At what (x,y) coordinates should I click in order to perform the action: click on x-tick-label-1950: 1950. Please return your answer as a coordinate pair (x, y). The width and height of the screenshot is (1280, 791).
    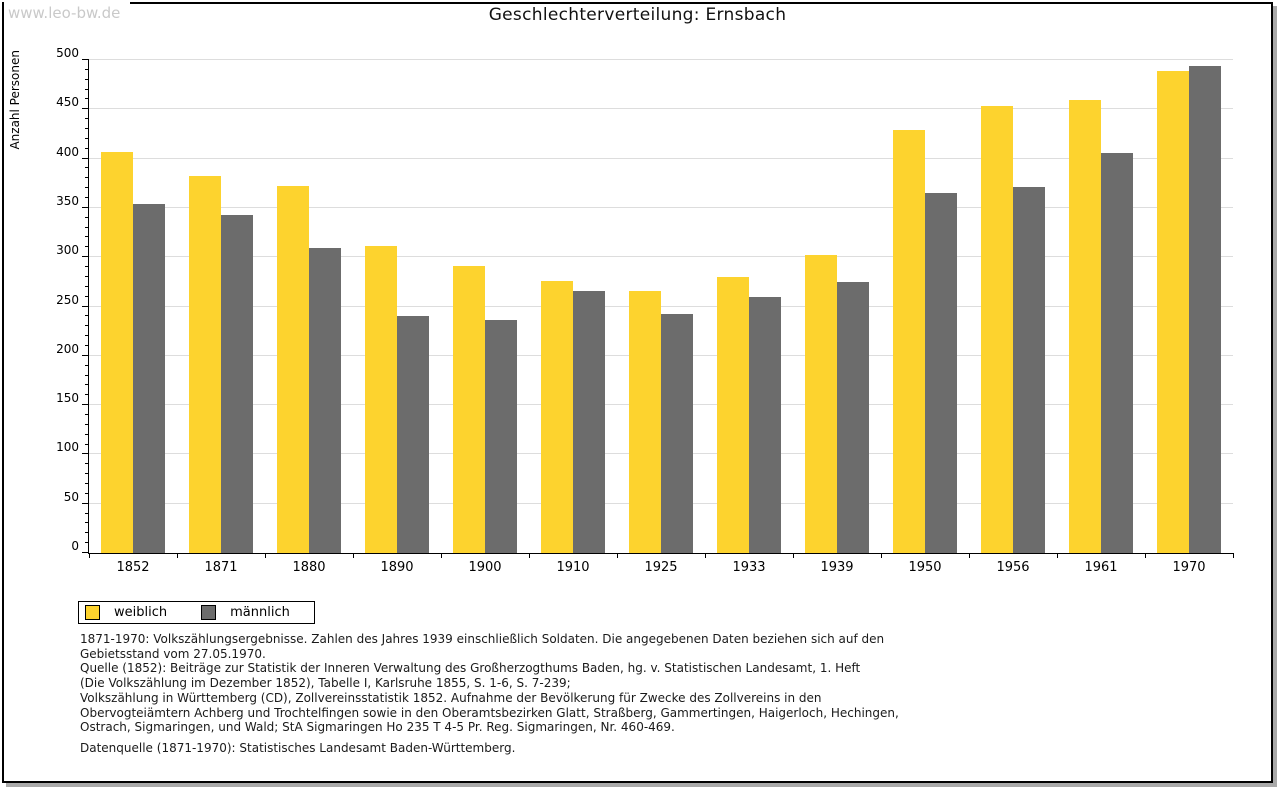
    Looking at the image, I should click on (925, 567).